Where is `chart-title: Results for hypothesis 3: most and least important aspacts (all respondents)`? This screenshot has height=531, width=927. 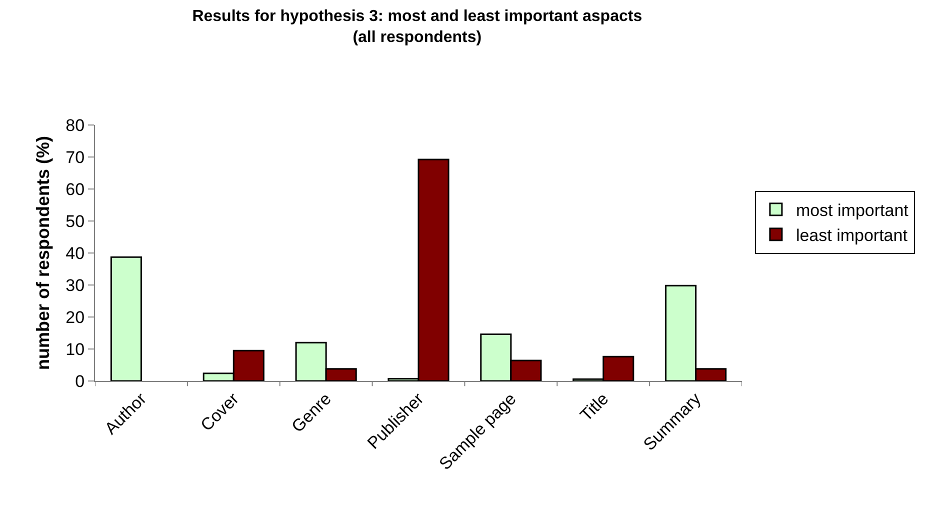
chart-title: Results for hypothesis 3: most and least important aspacts (all respondents) is located at coordinates (417, 27).